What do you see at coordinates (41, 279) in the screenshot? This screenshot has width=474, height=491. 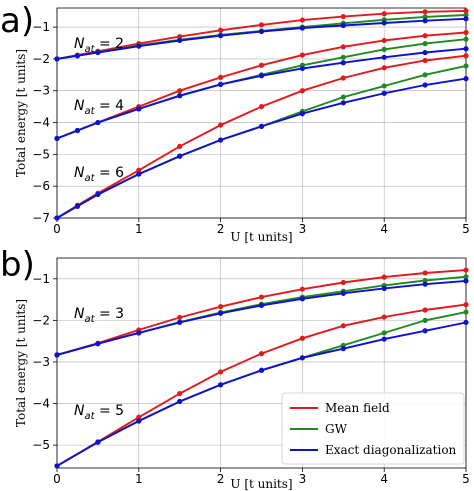 I see `panel-b-ytick-label: −1` at bounding box center [41, 279].